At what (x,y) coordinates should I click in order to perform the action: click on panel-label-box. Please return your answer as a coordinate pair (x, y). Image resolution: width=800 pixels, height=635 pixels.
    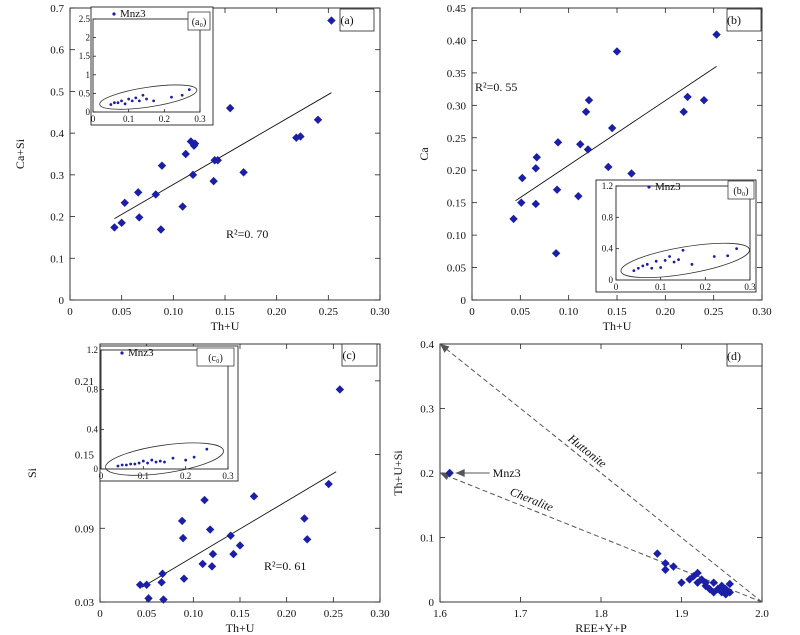
    Looking at the image, I should click on (359, 355).